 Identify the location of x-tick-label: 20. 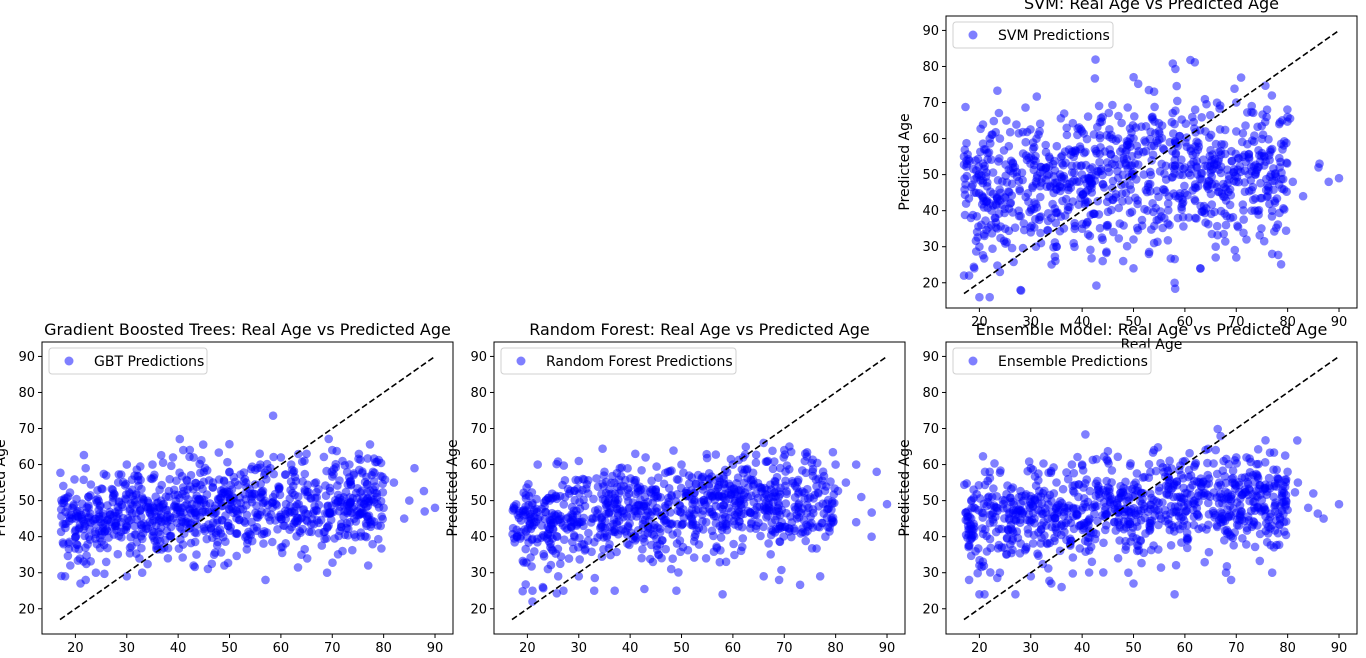
(527, 648).